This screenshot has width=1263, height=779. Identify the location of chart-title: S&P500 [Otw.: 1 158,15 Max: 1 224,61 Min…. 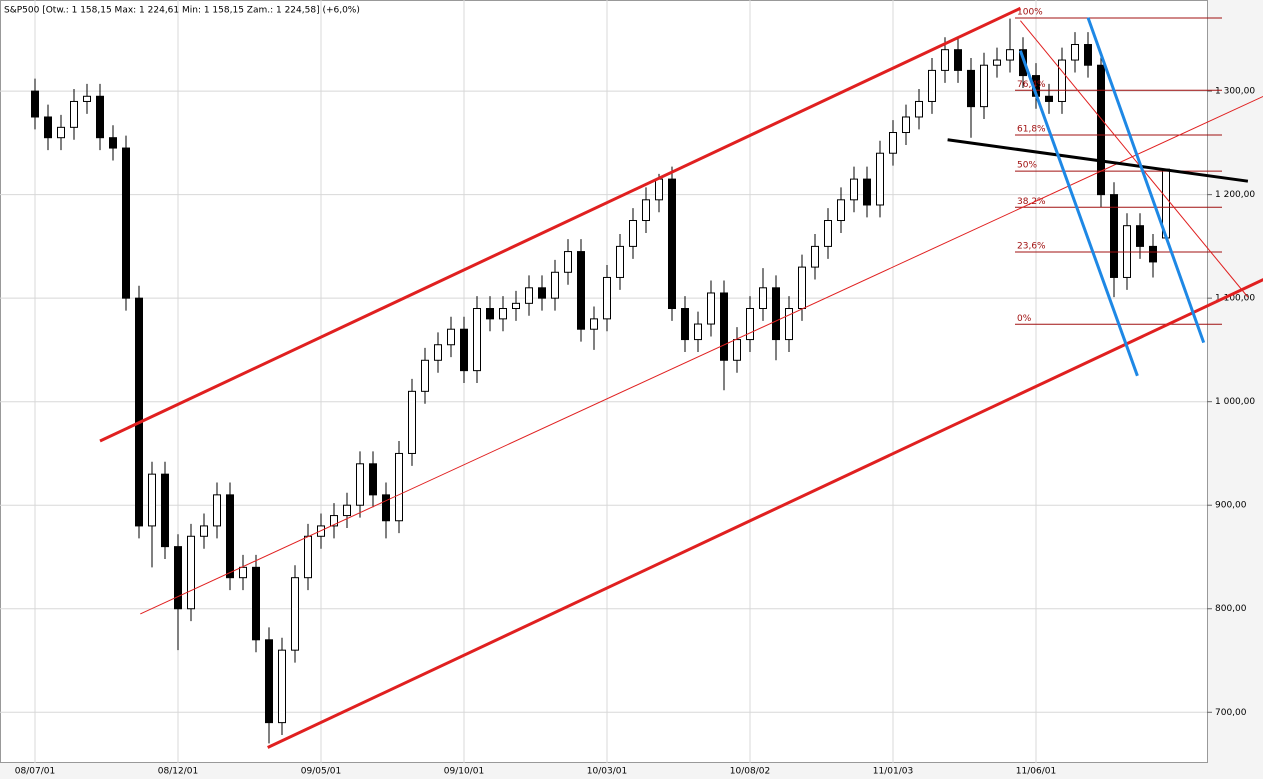
(182, 11).